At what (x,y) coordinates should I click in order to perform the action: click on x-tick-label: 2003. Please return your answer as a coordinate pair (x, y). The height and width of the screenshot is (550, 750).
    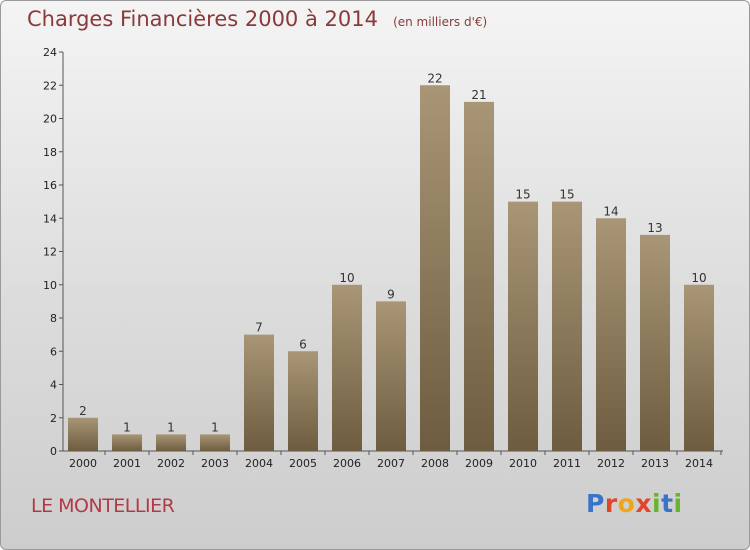
    Looking at the image, I should click on (215, 463).